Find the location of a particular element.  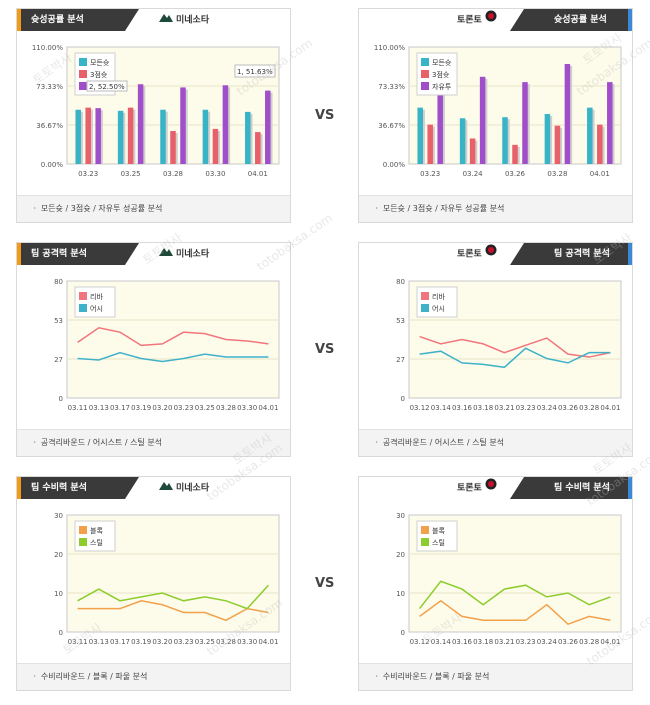

team-name: 토론토 is located at coordinates (478, 488).